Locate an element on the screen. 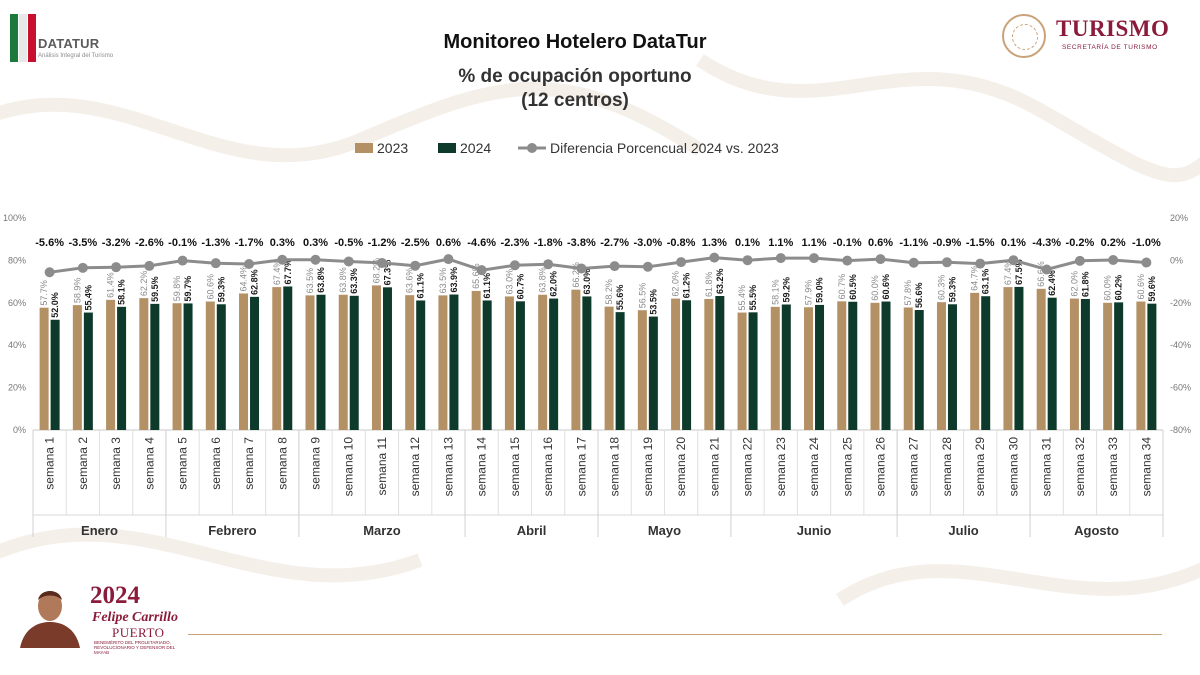 Image resolution: width=1200 pixels, height=675 pixels. y-right-tick: 20% is located at coordinates (1179, 218).